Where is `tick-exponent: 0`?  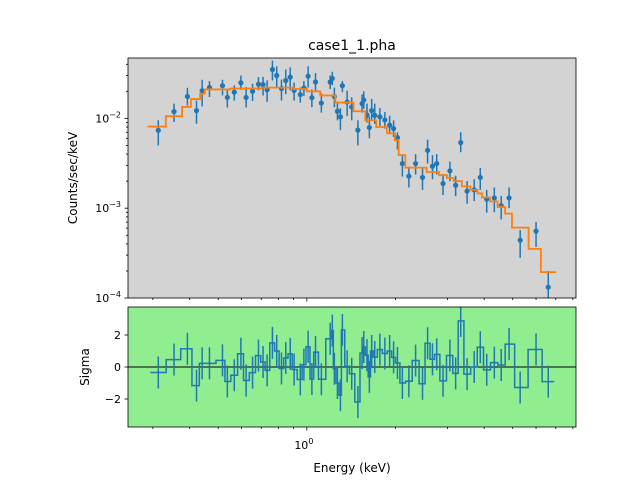 tick-exponent: 0 is located at coordinates (310, 441).